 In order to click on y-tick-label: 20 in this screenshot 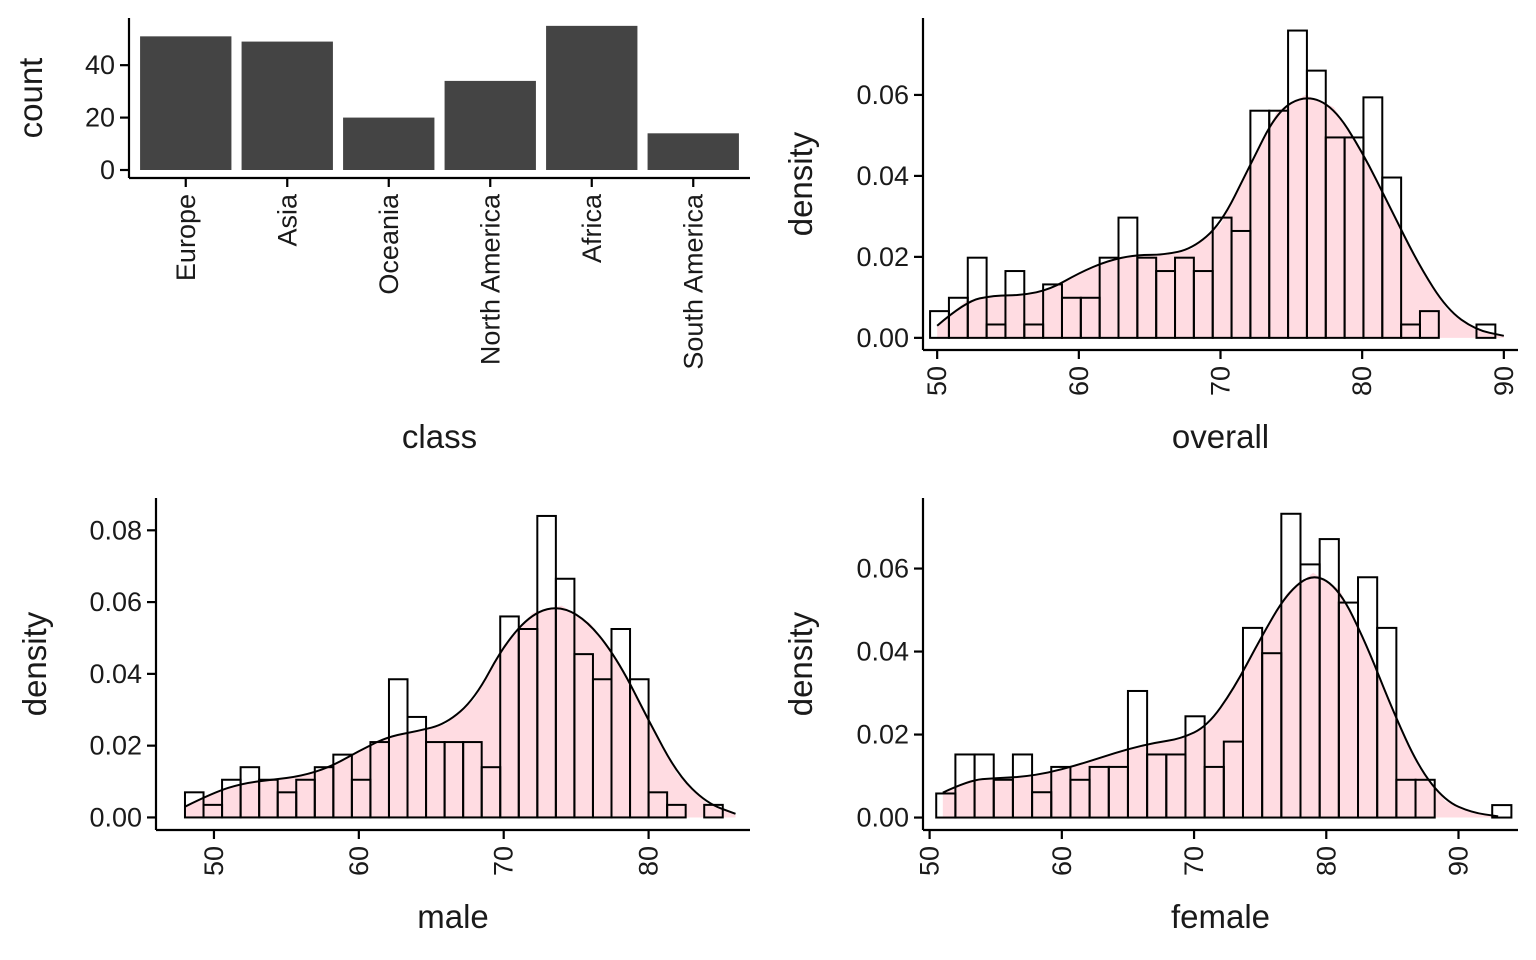, I will do `click(100, 118)`.